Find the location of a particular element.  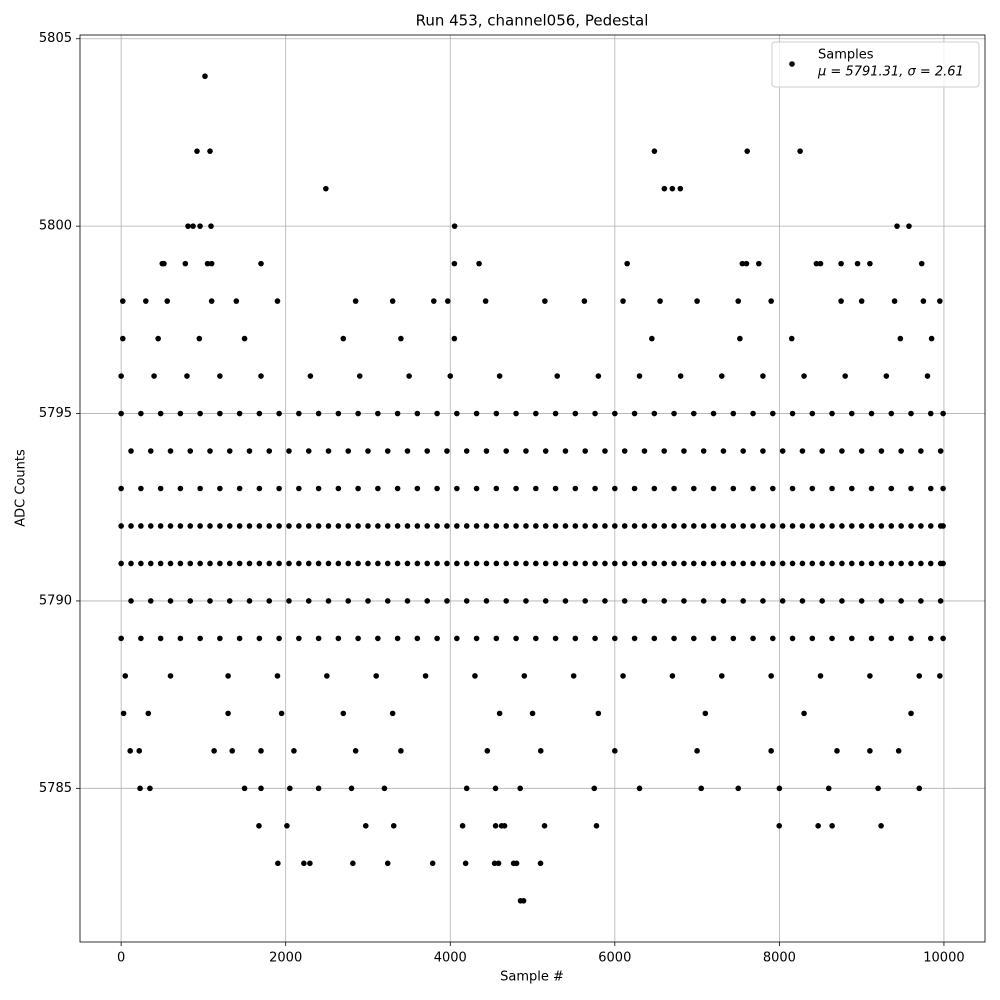

y-tick-label: 5805 is located at coordinates (55, 38).